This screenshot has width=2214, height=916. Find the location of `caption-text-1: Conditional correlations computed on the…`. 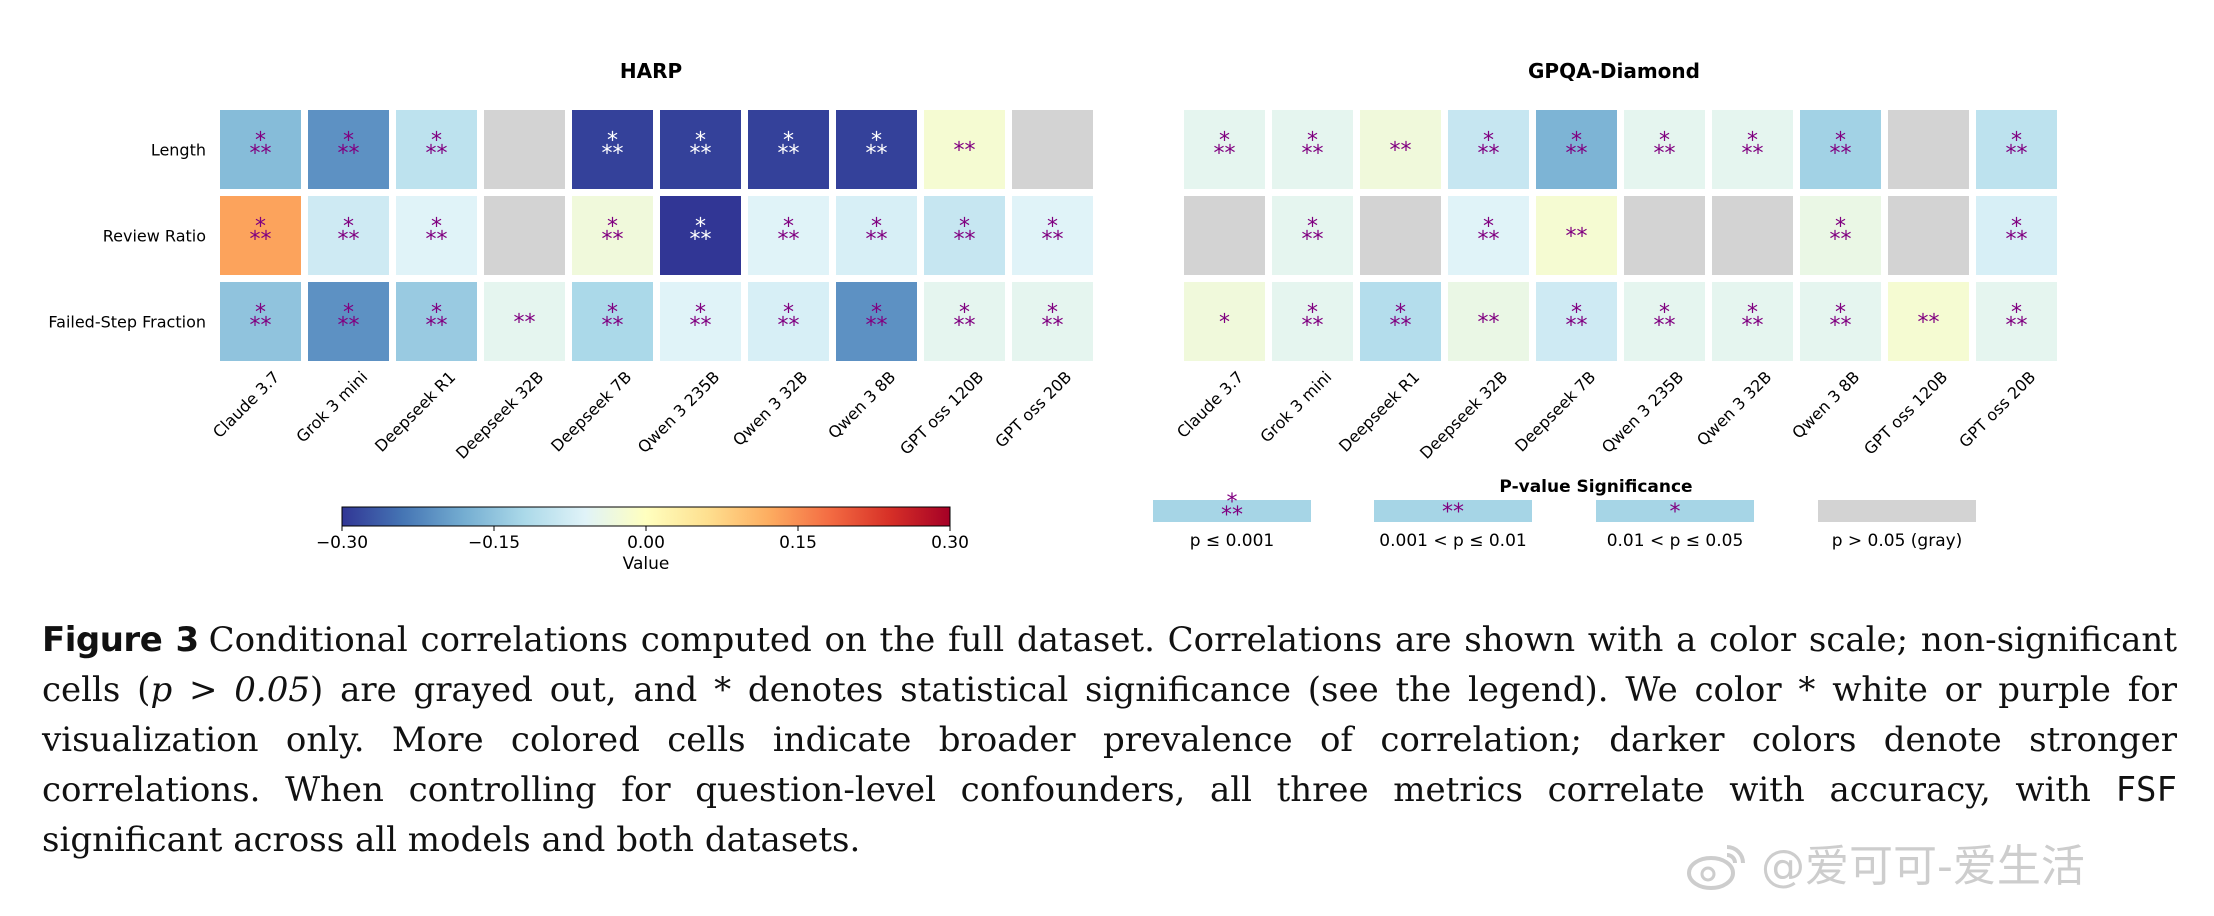

caption-text-1: Conditional correlations computed on the… is located at coordinates (1109, 665).